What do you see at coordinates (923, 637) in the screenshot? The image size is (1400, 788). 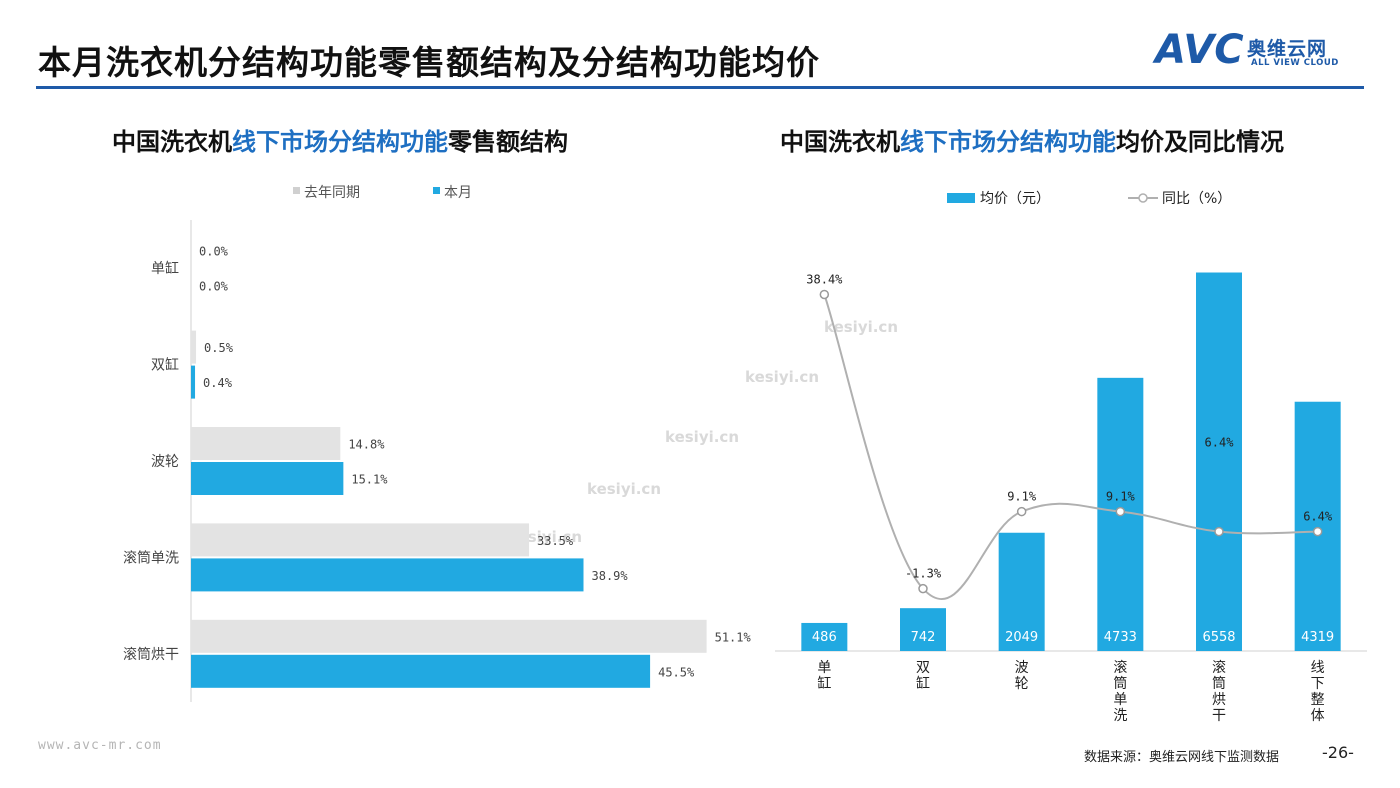 I see `bar-value-label: 742` at bounding box center [923, 637].